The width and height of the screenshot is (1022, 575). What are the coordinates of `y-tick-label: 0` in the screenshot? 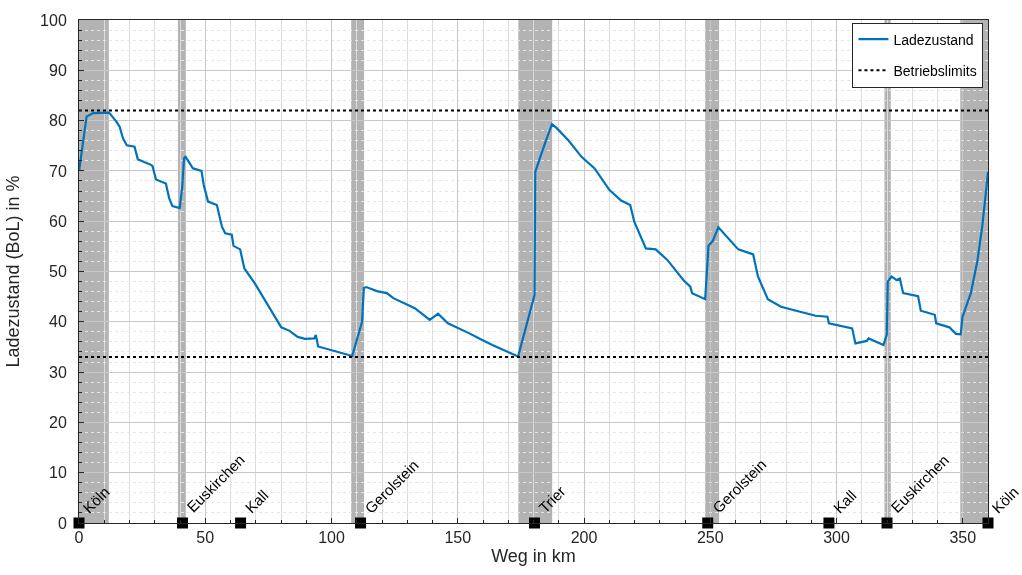 It's located at (62, 523).